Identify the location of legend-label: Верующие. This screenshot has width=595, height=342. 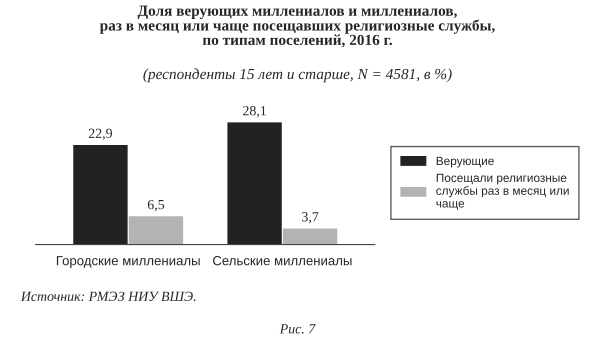
(465, 162).